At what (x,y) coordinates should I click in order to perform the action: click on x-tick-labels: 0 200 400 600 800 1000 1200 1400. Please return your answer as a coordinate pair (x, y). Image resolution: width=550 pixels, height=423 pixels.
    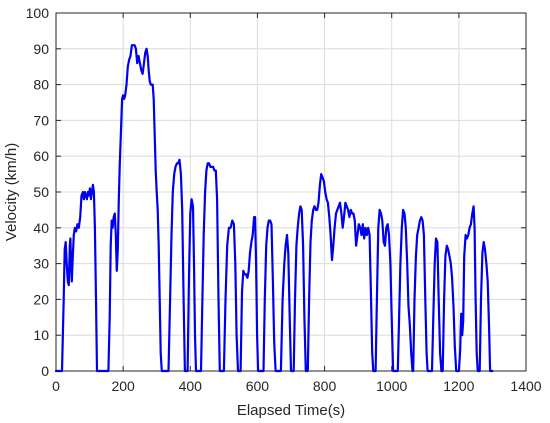
    Looking at the image, I should click on (297, 386).